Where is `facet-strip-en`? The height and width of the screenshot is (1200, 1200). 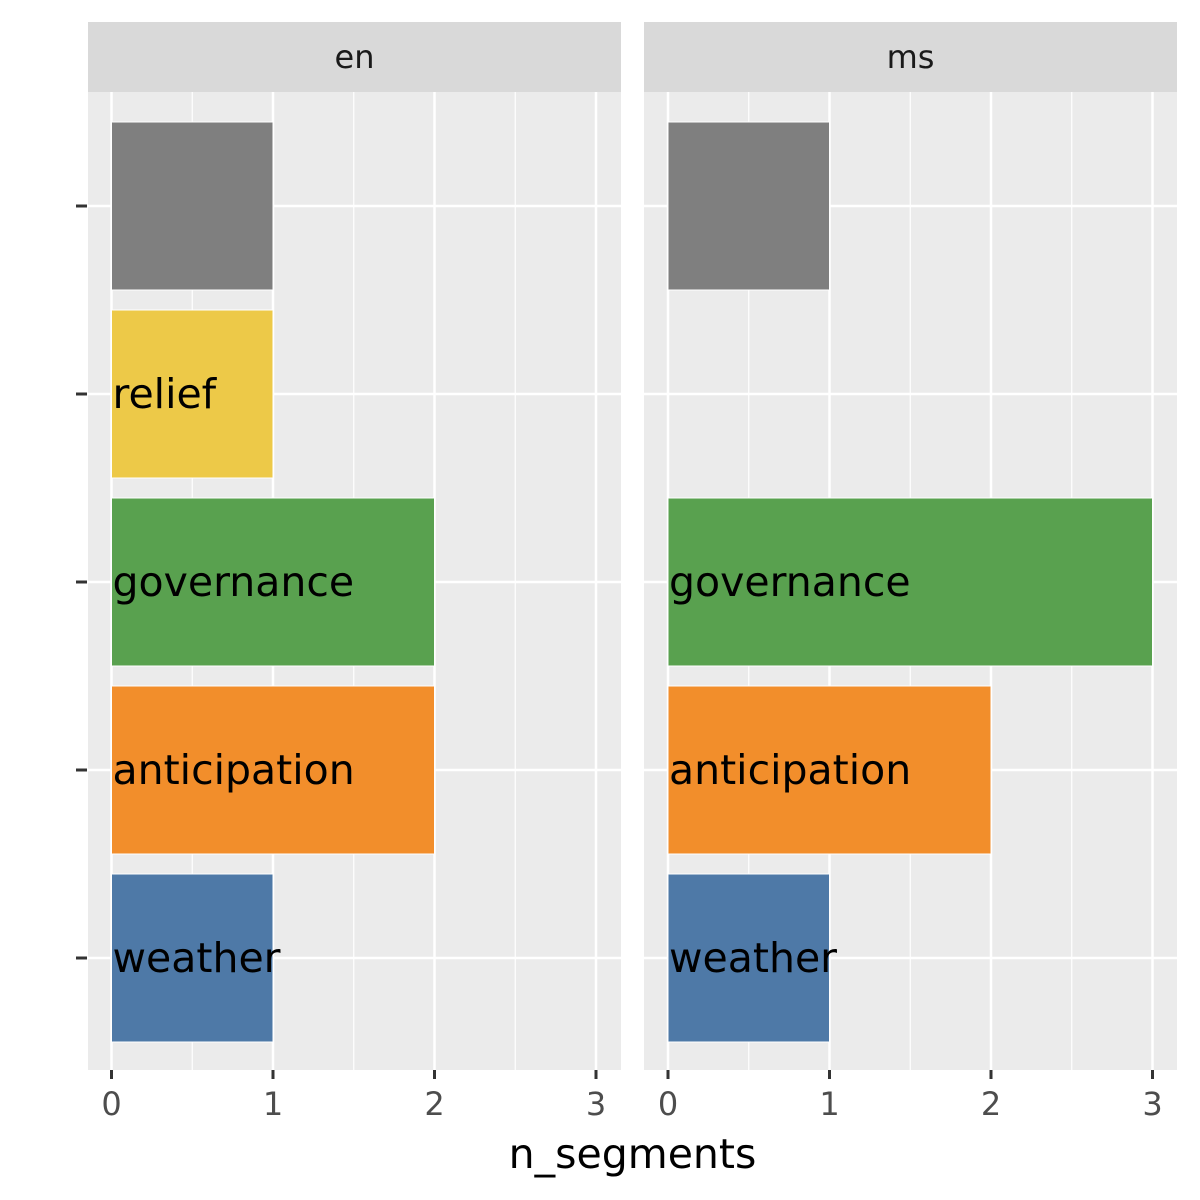 facet-strip-en is located at coordinates (354, 57).